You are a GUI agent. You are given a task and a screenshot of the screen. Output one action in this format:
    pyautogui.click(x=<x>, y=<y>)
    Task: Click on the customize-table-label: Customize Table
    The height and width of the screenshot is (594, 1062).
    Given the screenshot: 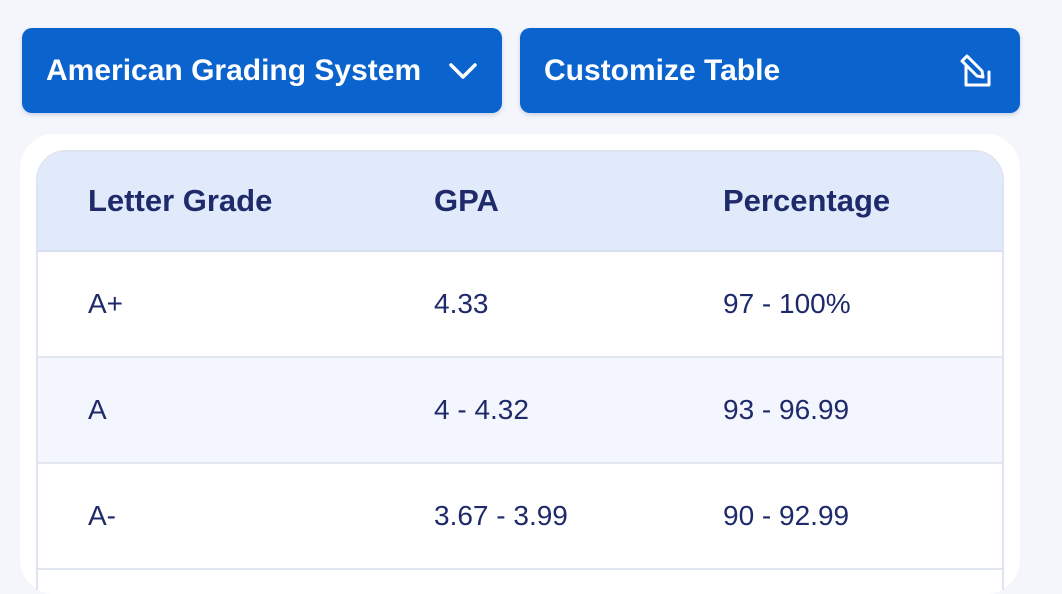 What is the action you would take?
    pyautogui.click(x=662, y=70)
    